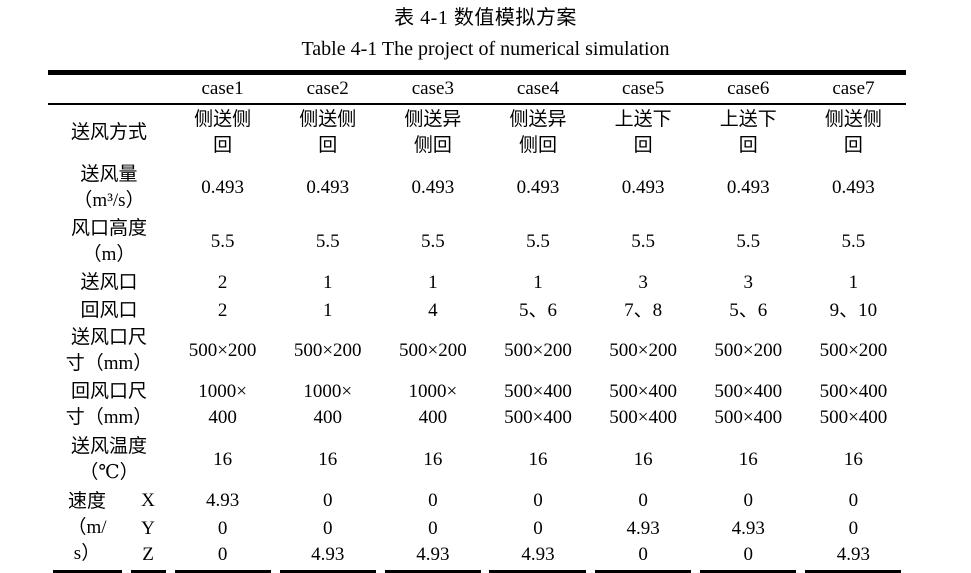 The width and height of the screenshot is (971, 573). I want to click on row-label: 送风口, so click(109, 282).